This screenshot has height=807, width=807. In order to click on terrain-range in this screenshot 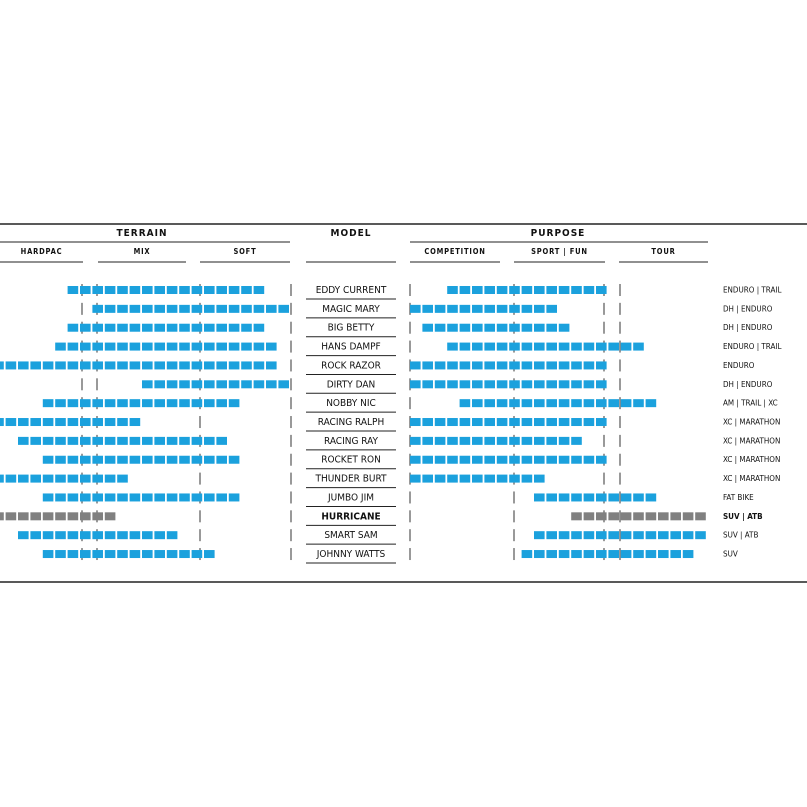, I will do `click(141, 459)`.